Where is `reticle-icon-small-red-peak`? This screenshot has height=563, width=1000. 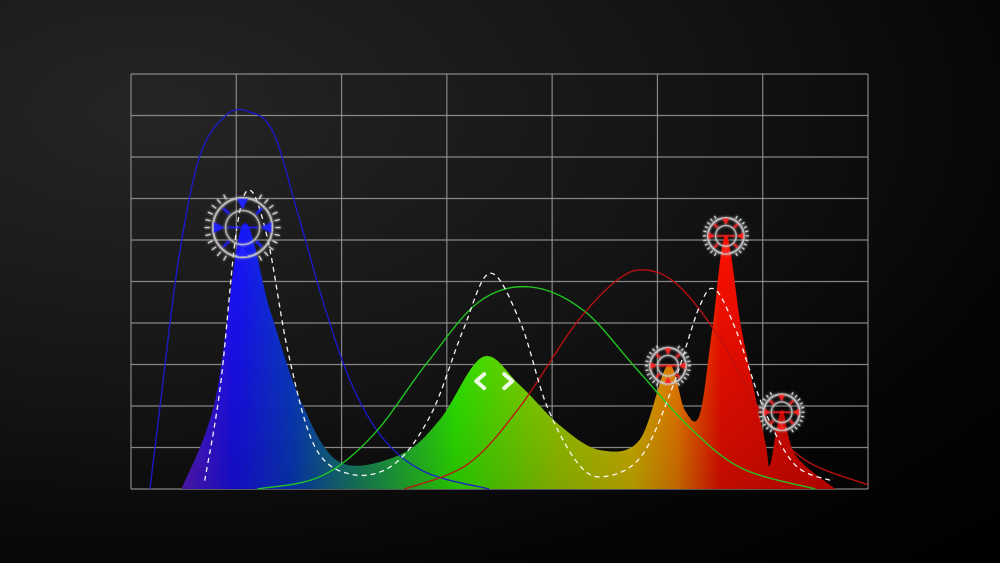
reticle-icon-small-red-peak is located at coordinates (781, 412).